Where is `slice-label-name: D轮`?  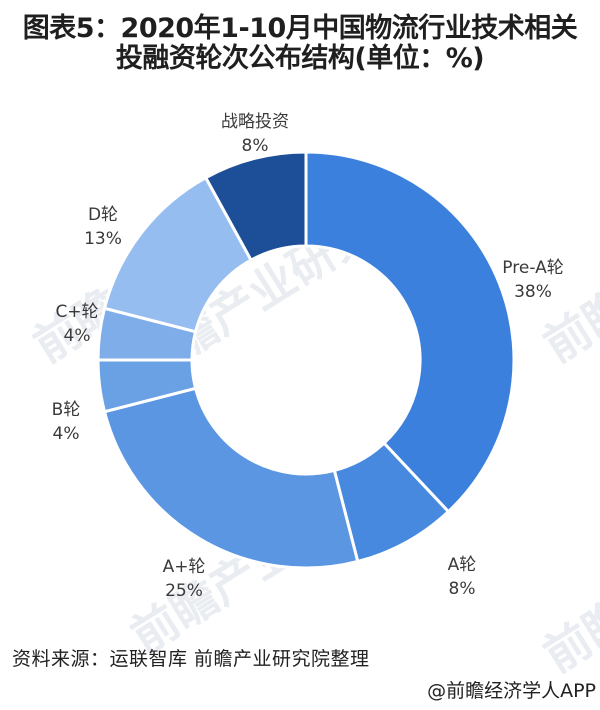
slice-label-name: D轮 is located at coordinates (103, 215).